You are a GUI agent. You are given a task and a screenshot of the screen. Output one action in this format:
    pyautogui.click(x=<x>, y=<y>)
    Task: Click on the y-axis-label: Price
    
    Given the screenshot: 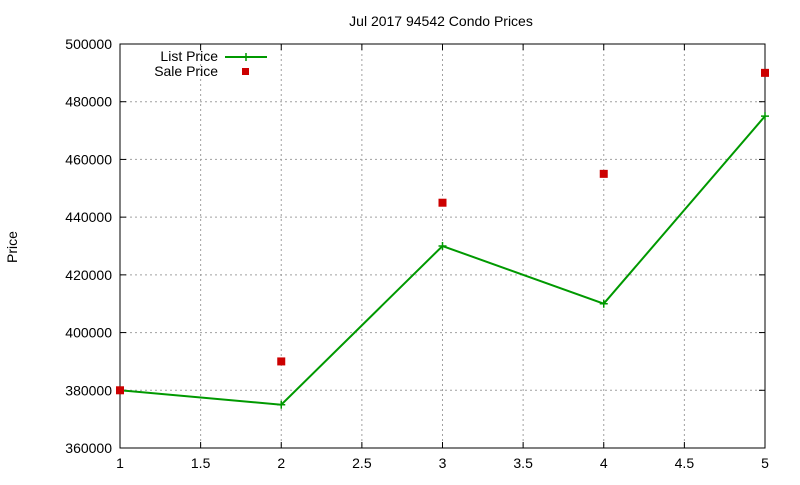 What is the action you would take?
    pyautogui.click(x=12, y=247)
    